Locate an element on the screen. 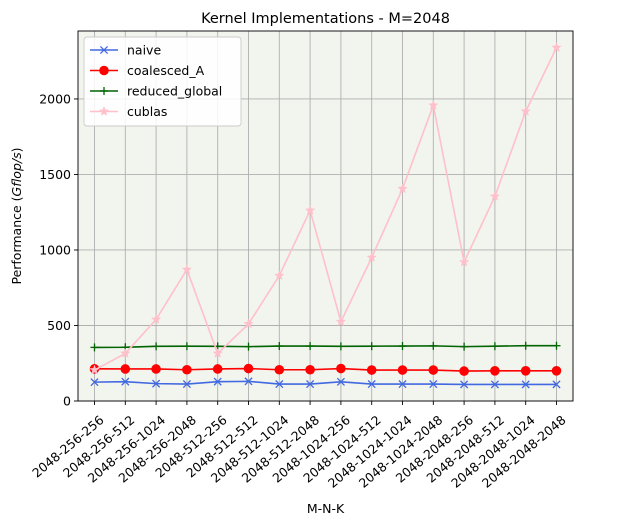 This screenshot has width=617, height=525. y-axis: 0 500 1000 1500 2000 is located at coordinates (58, 250).